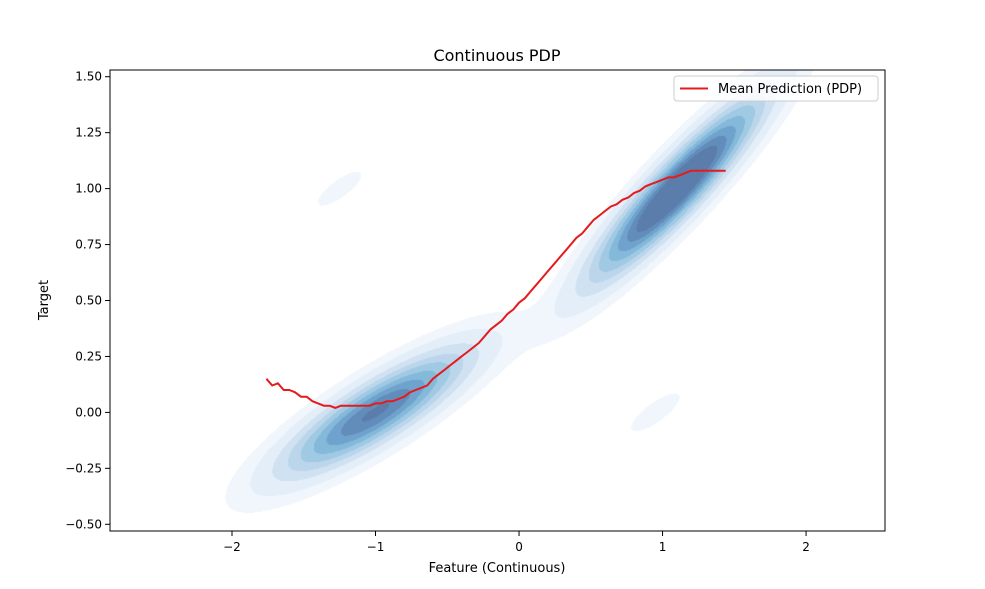  I want to click on y-tick-label: −0.50, so click(83, 524).